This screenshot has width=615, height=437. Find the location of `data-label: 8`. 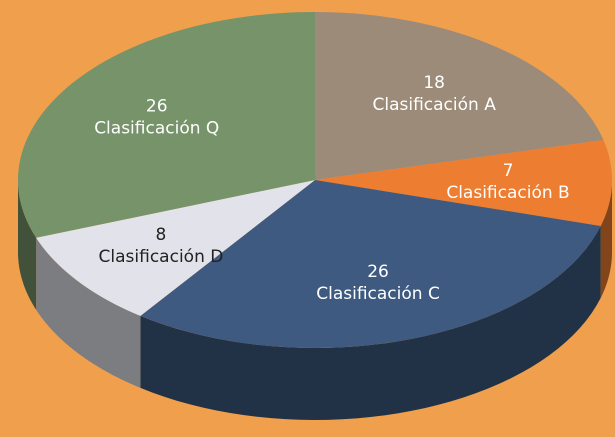

data-label: 8 is located at coordinates (161, 235).